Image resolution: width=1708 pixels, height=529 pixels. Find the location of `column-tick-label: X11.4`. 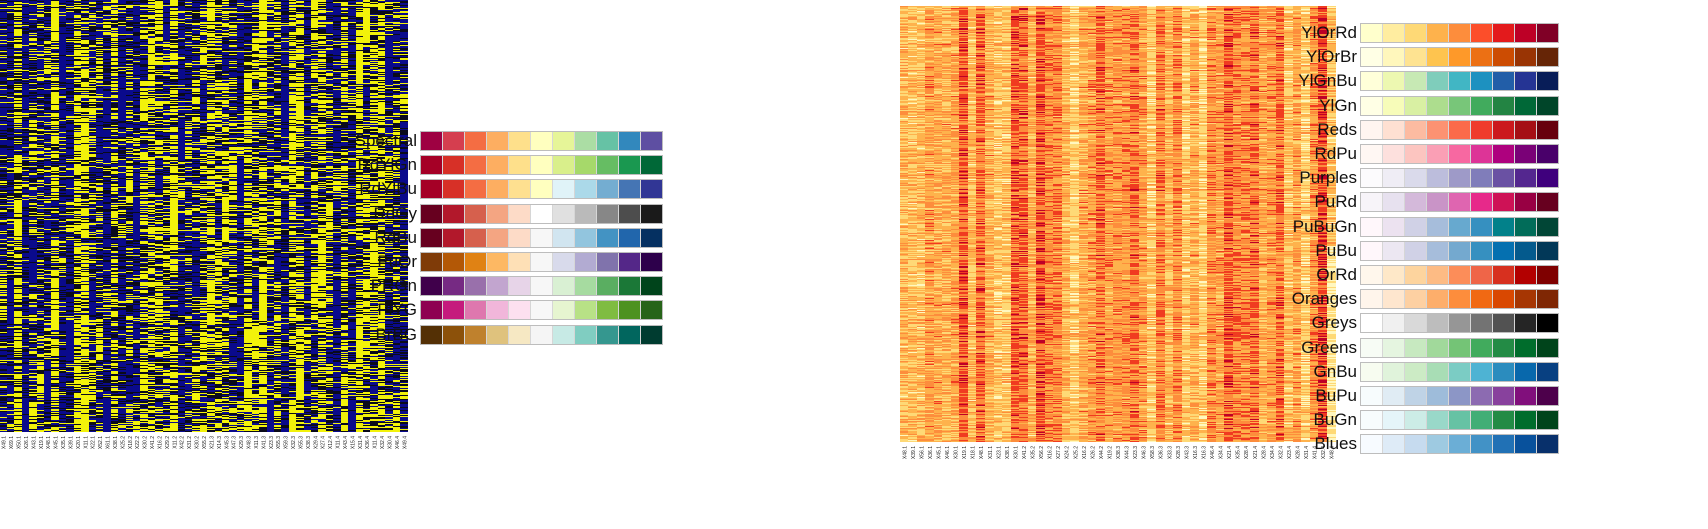

column-tick-label: X11.4 is located at coordinates (339, 442).